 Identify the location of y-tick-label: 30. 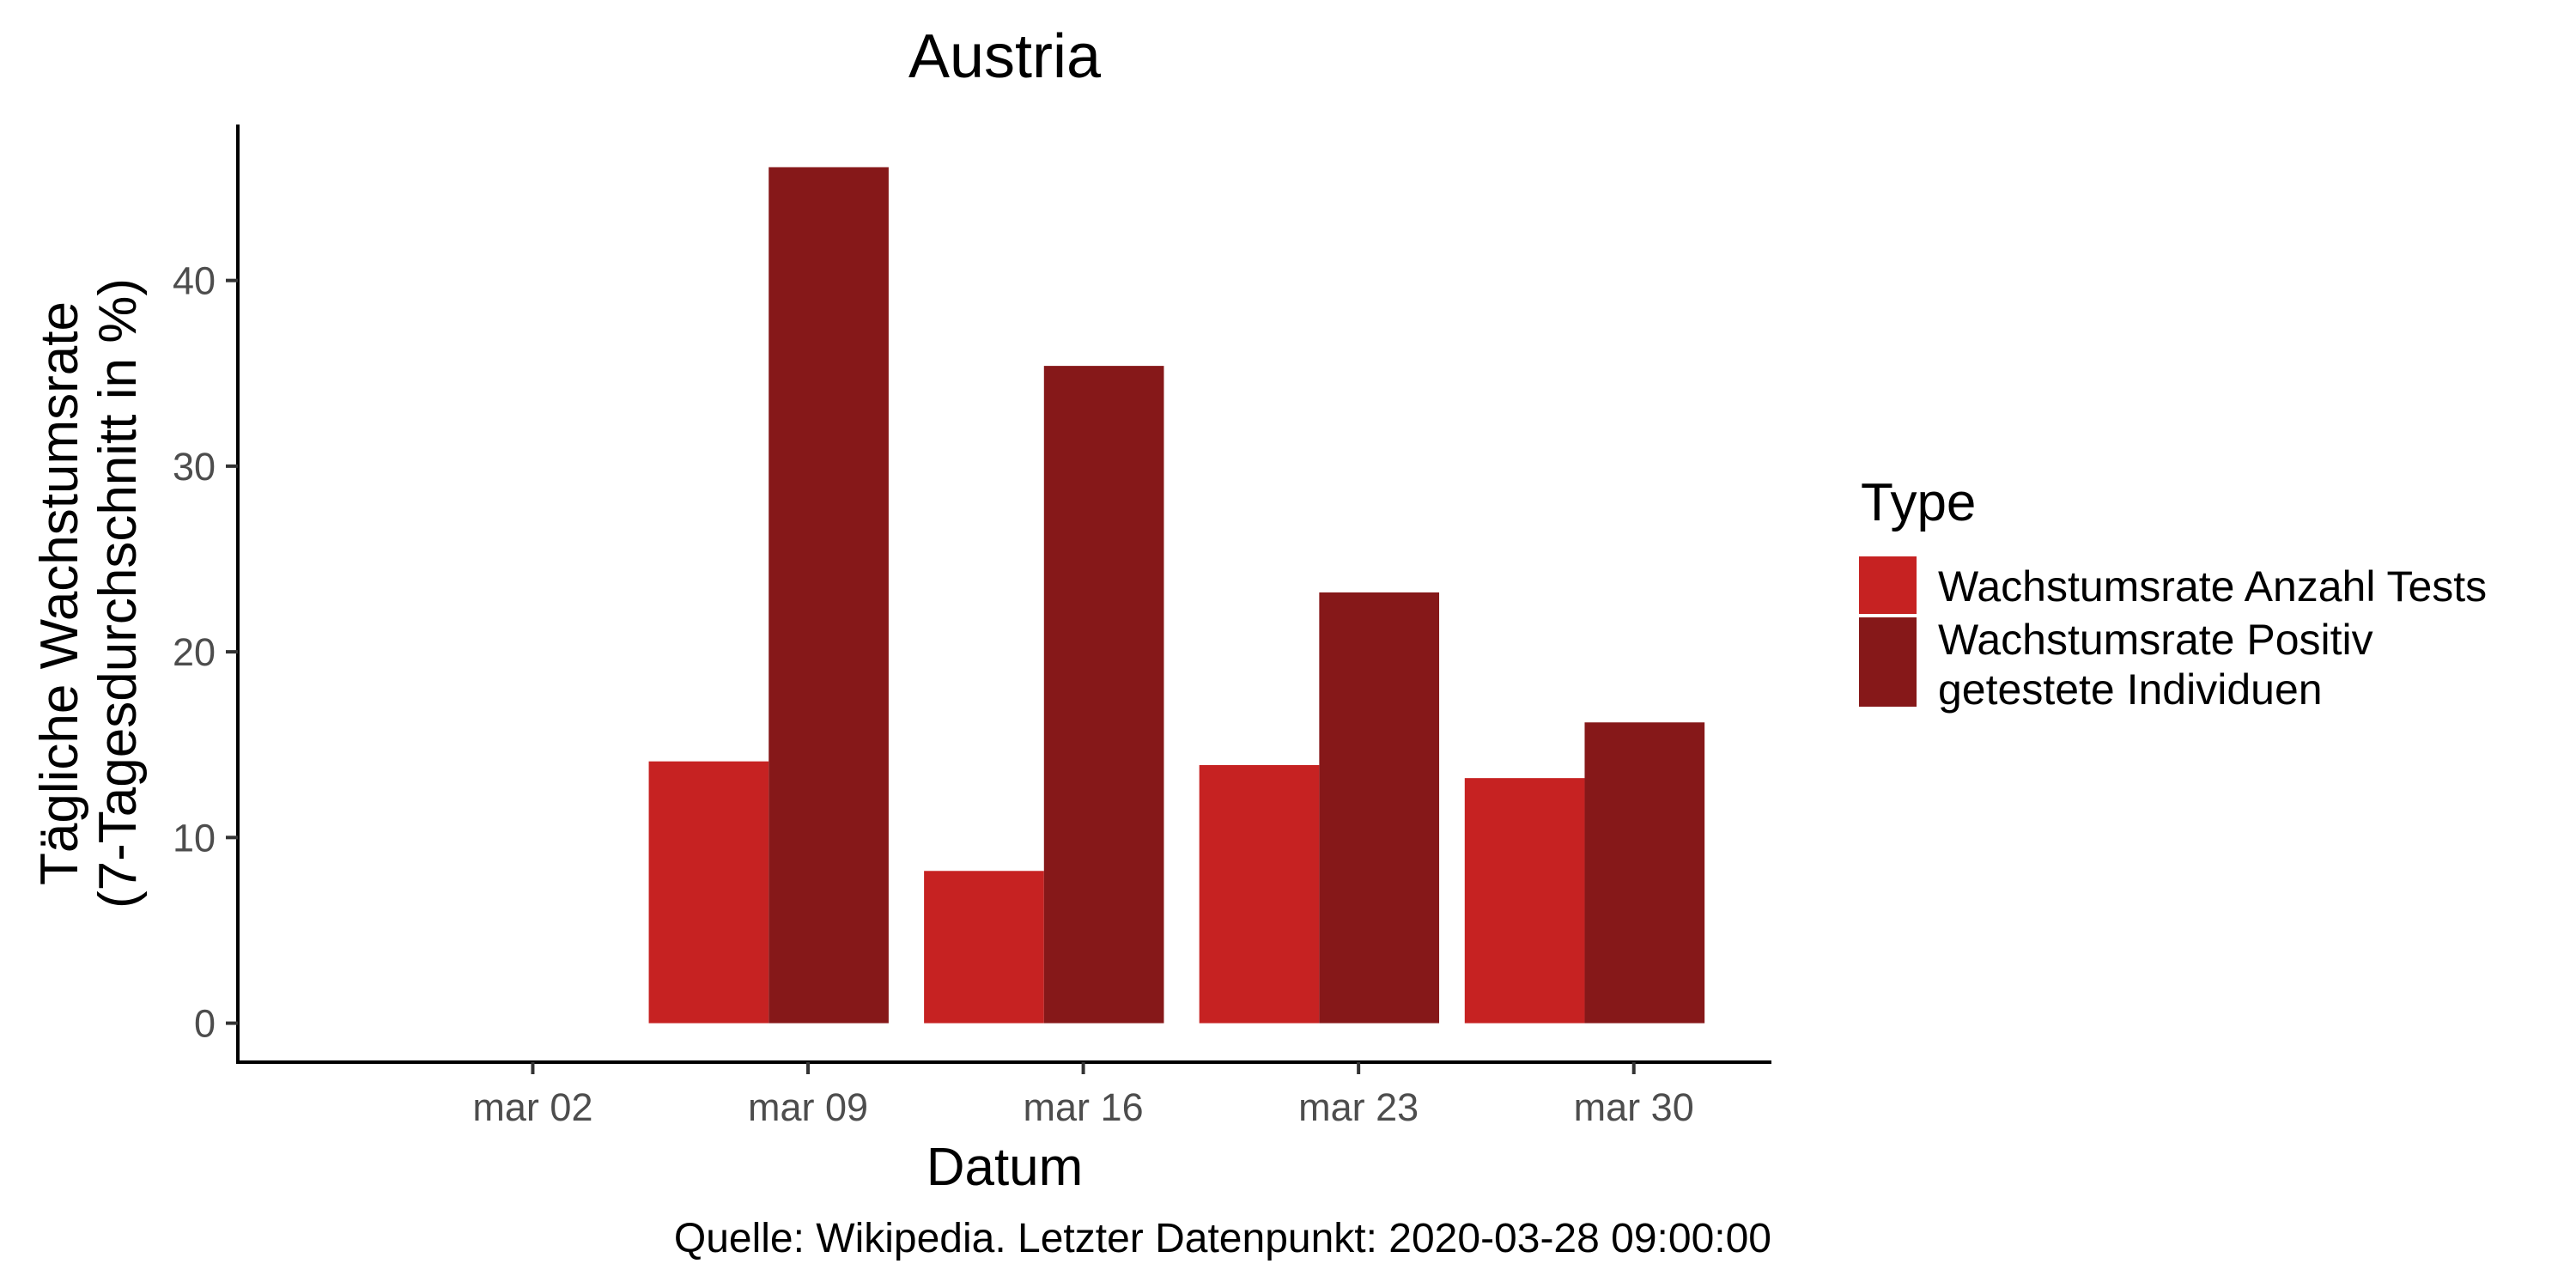
(194, 467).